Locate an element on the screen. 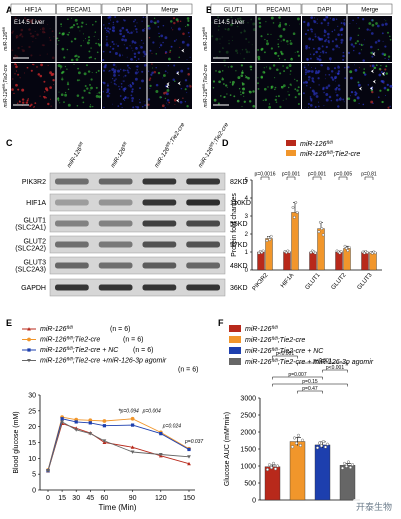 Image resolution: width=401 pixels, height=519 pixels. protein-label-glut1: GLUT1 is located at coordinates (34, 221).